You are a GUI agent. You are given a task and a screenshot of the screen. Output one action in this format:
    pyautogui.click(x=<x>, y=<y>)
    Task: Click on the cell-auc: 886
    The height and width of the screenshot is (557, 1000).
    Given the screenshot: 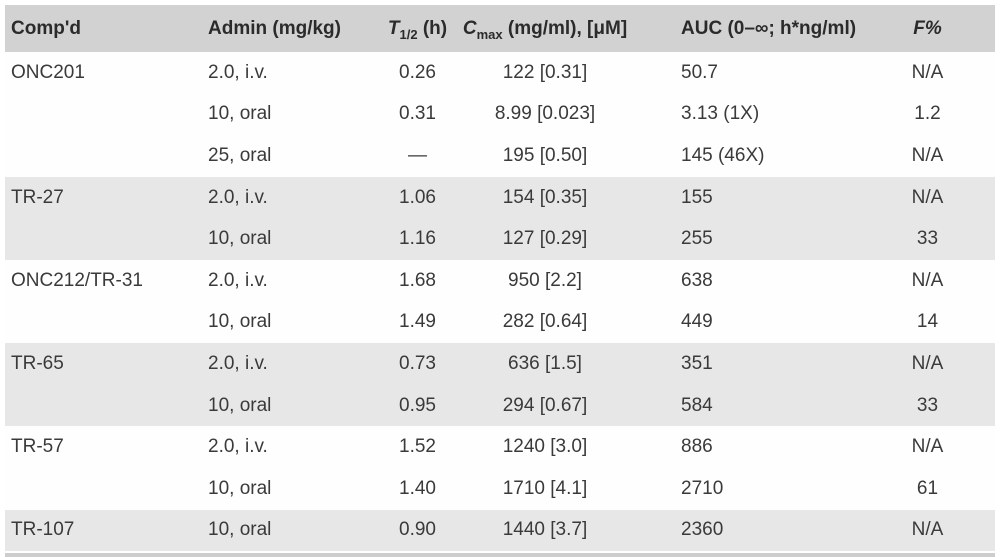 What is the action you would take?
    pyautogui.click(x=772, y=447)
    